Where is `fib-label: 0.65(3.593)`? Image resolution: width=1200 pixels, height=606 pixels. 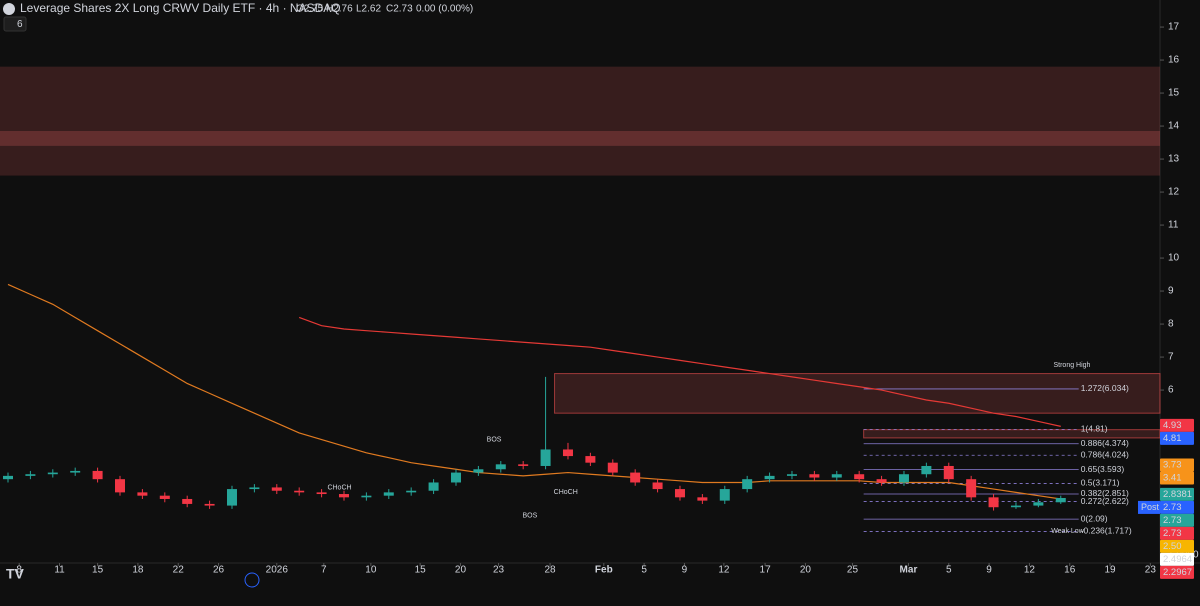 fib-label: 0.65(3.593) is located at coordinates (1103, 469).